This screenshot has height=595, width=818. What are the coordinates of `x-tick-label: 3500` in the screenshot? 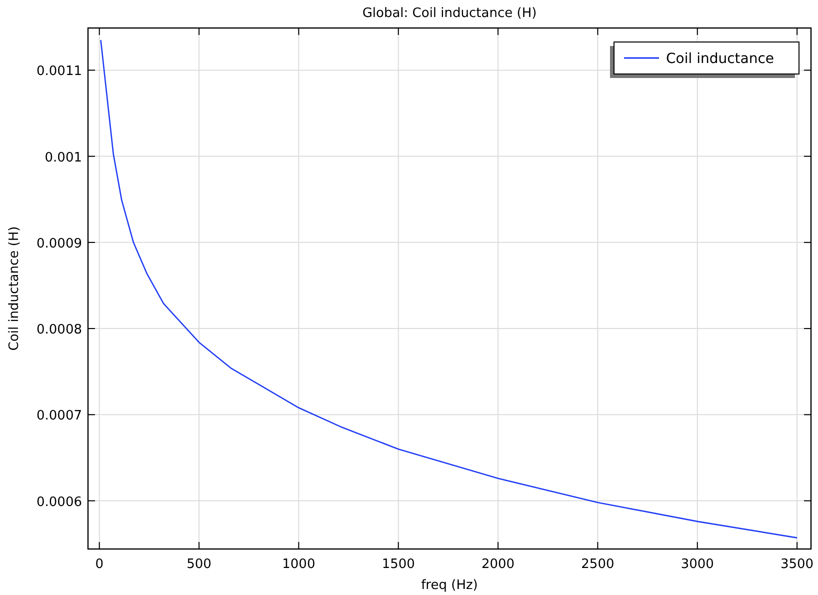 It's located at (797, 564).